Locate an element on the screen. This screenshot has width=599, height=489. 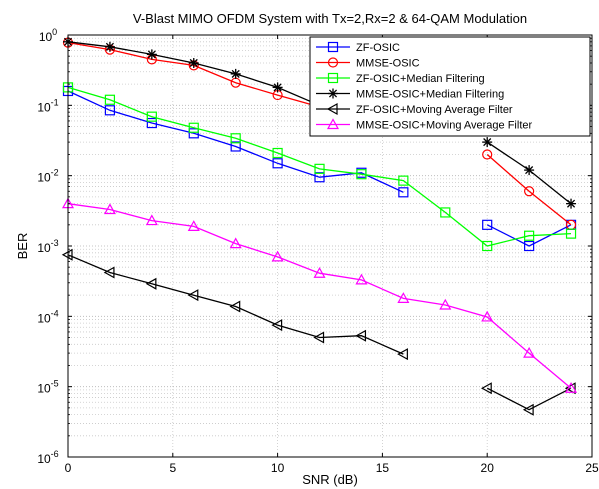
x-tick-label: 25 is located at coordinates (592, 468).